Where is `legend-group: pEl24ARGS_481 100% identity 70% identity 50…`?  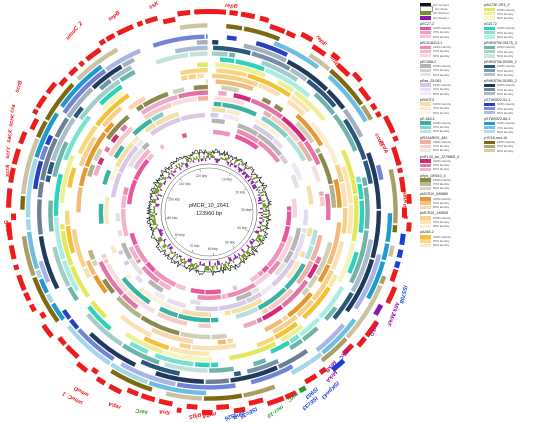 legend-group: pEl24ARGS_481 100% identity 70% identity 50… is located at coordinates (451, 144).